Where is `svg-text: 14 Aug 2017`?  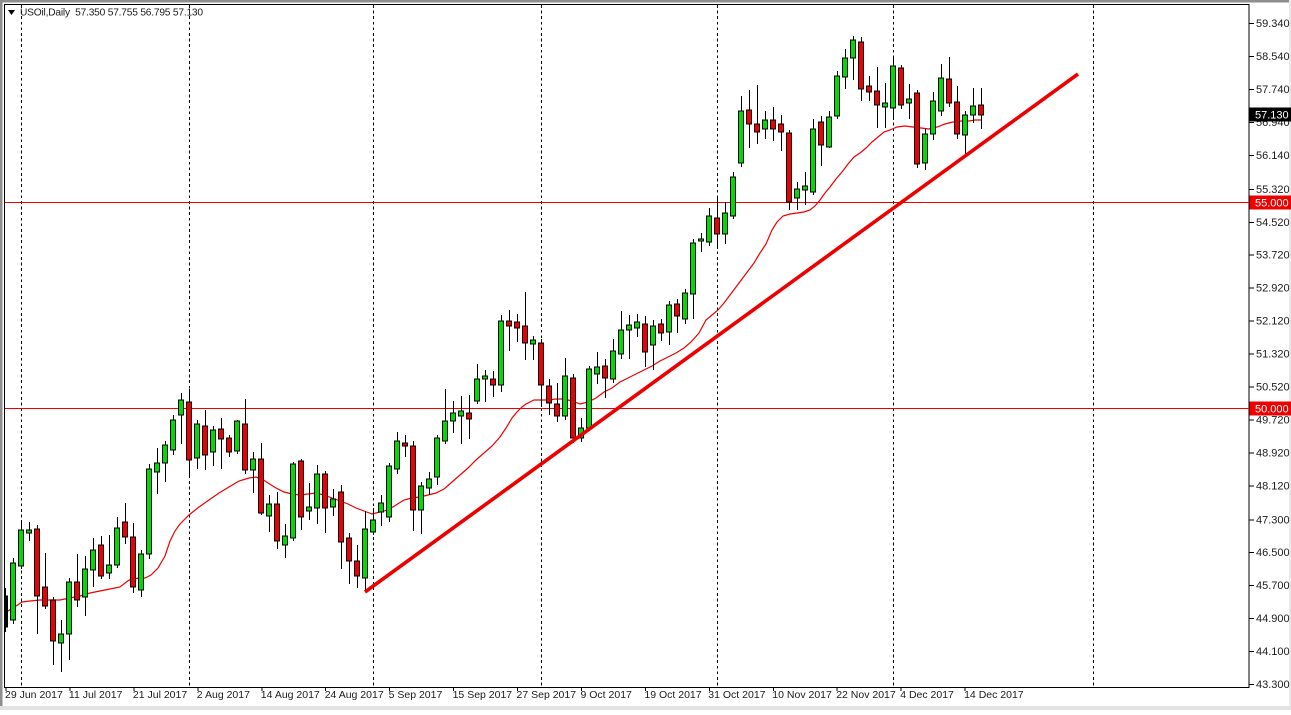
svg-text: 14 Aug 2017 is located at coordinates (290, 695).